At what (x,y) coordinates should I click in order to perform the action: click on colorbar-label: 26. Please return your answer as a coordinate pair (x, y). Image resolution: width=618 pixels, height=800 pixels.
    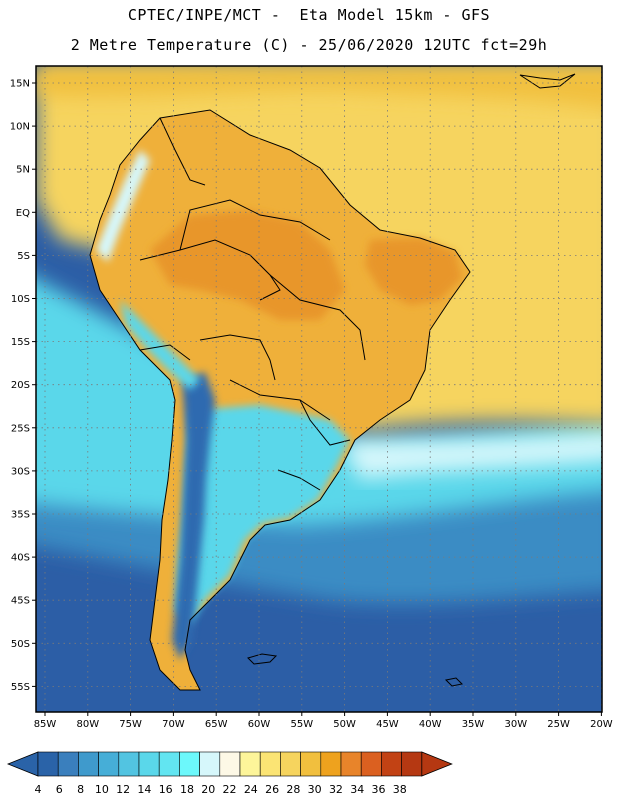
    Looking at the image, I should click on (272, 789).